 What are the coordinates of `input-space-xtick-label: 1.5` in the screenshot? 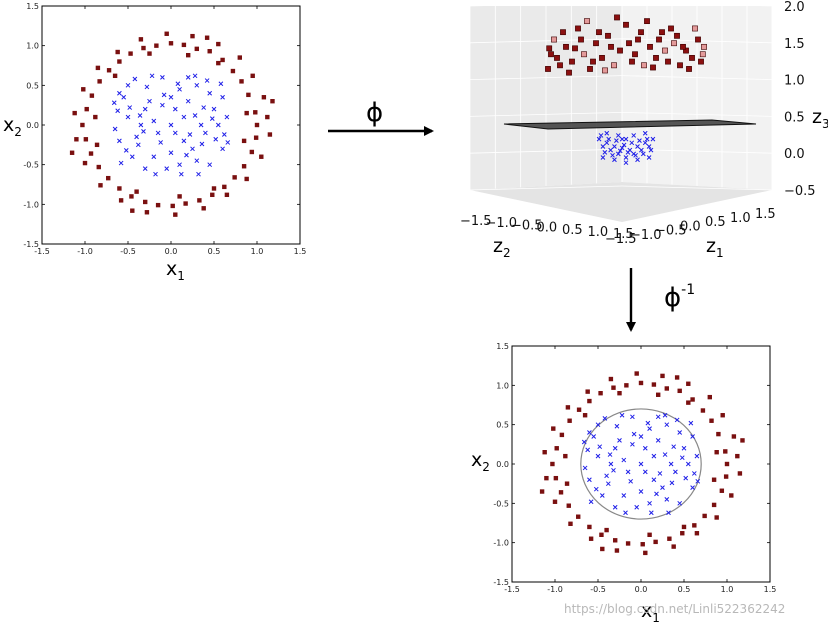 It's located at (300, 251).